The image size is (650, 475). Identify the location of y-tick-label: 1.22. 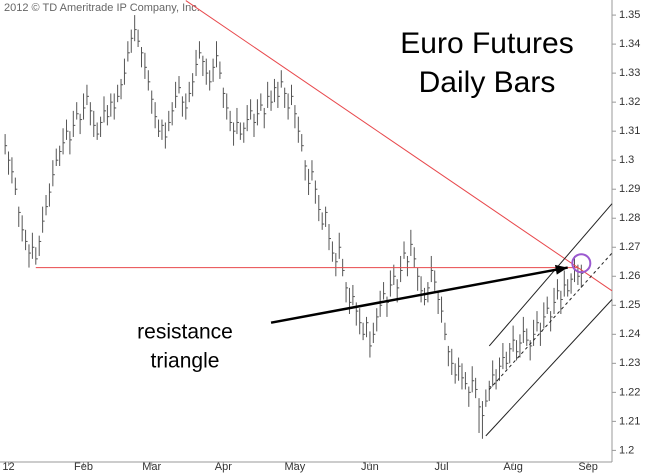
(629, 392).